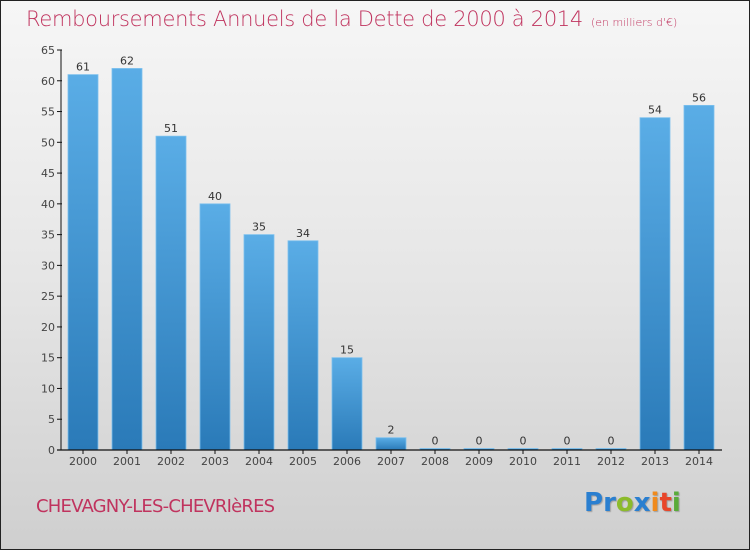 The height and width of the screenshot is (550, 750). Describe the element at coordinates (567, 441) in the screenshot. I see `data-label-2011: 0` at that location.